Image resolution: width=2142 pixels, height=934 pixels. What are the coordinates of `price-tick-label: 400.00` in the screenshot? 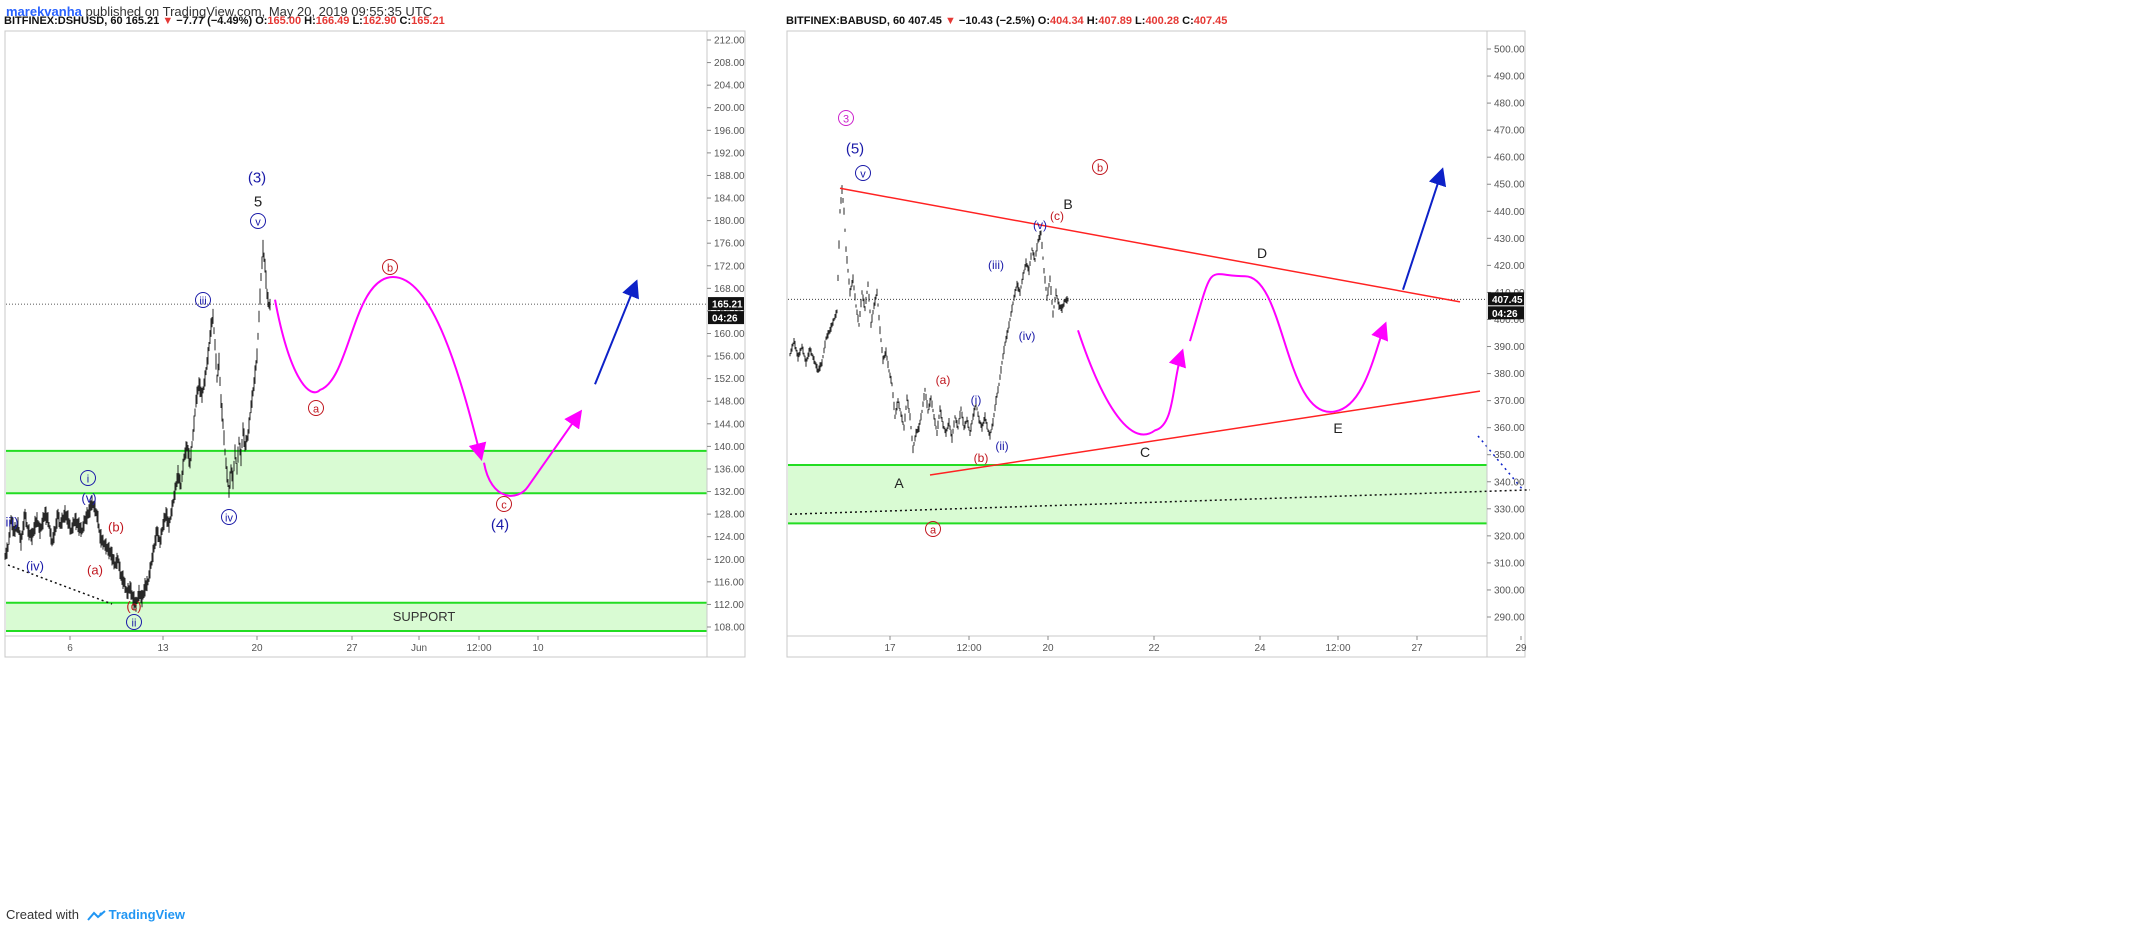 It's located at (1509, 320).